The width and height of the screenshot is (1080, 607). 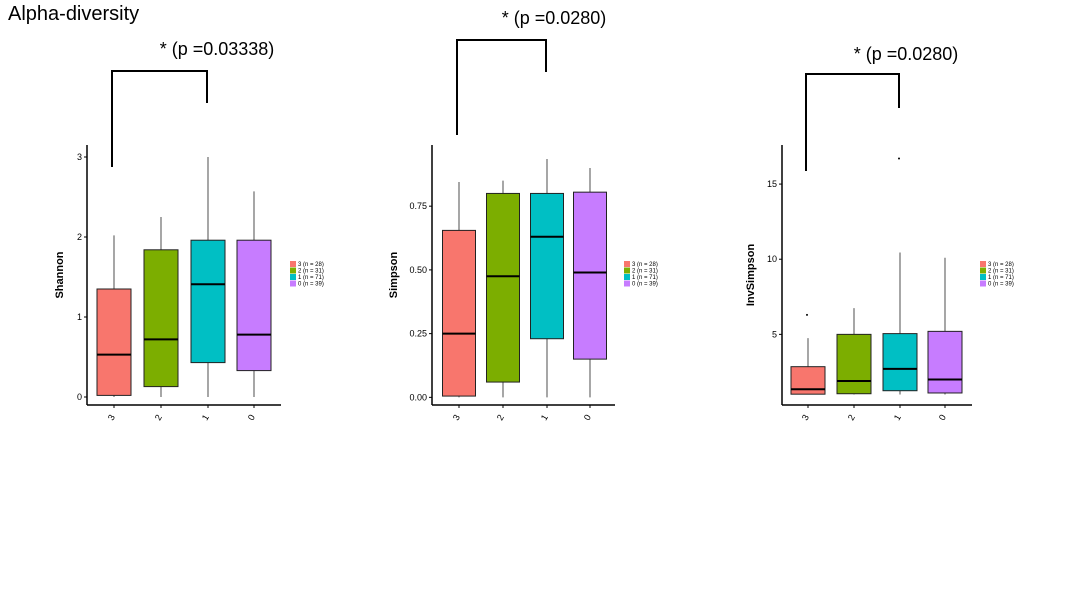 I want to click on y-tick-label: 0.75, so click(x=418, y=206).